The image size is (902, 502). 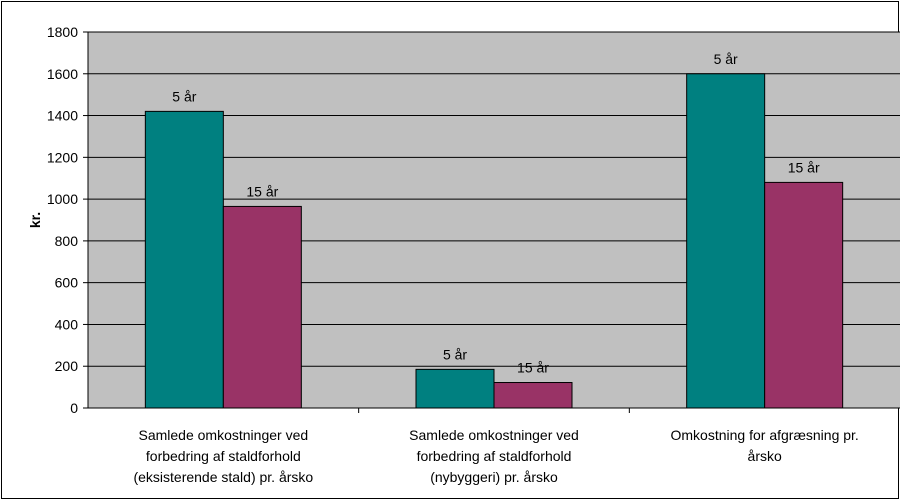 What do you see at coordinates (67, 283) in the screenshot?
I see `y-tick-label: 600` at bounding box center [67, 283].